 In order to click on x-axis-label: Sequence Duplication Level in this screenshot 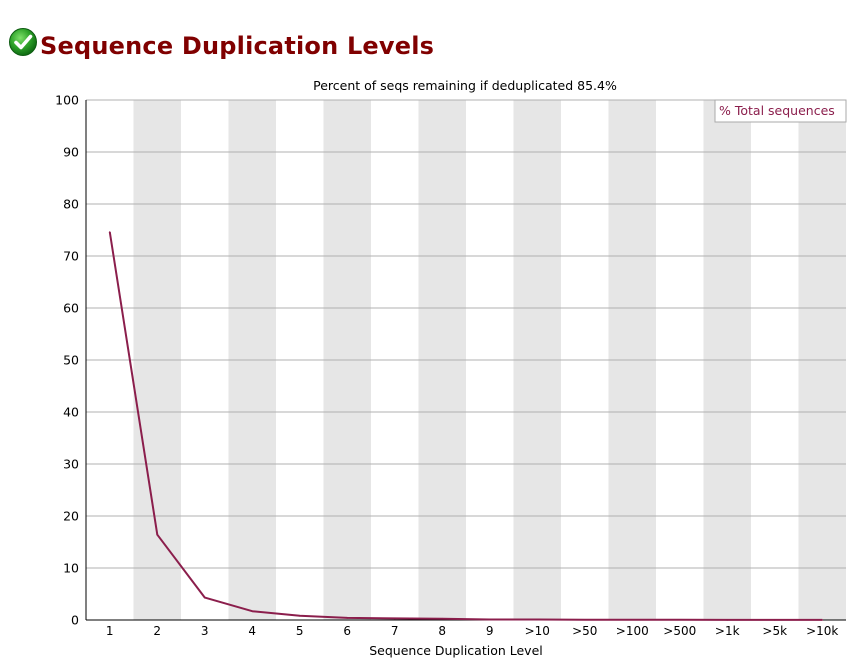, I will do `click(456, 650)`.